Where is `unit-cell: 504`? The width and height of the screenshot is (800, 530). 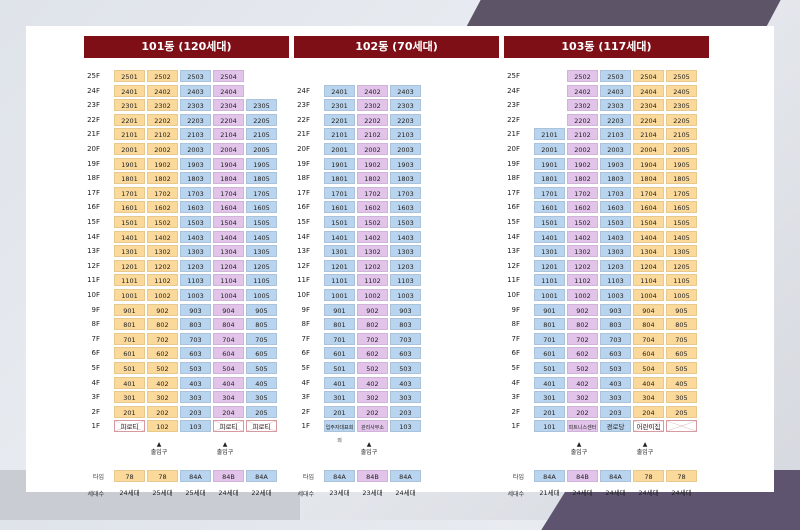
unit-cell: 504 is located at coordinates (648, 368).